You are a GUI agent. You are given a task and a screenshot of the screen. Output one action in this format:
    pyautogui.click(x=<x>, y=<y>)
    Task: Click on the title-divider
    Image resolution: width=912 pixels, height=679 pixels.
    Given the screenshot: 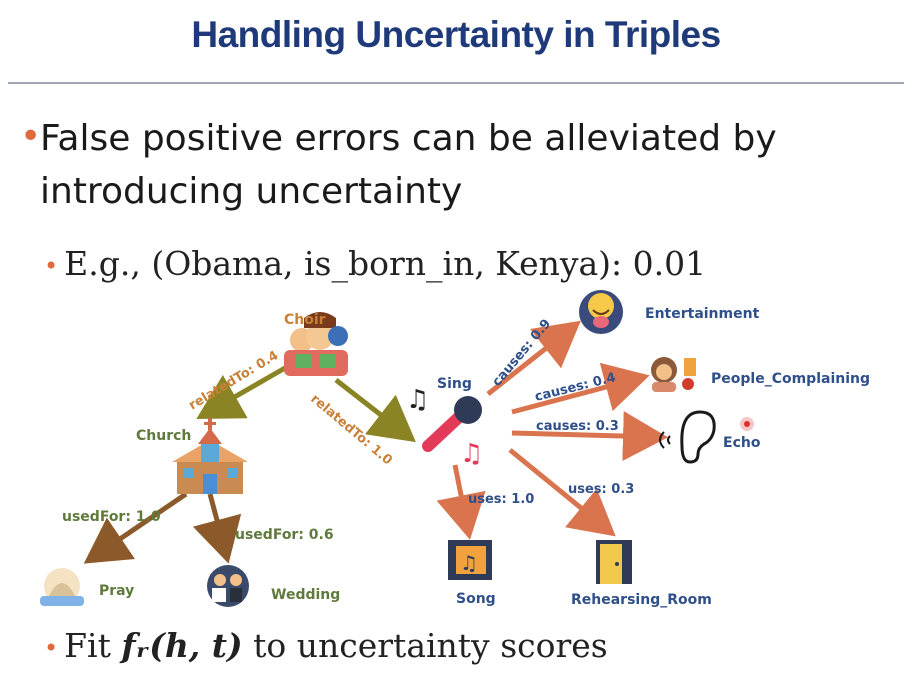 What is the action you would take?
    pyautogui.click(x=456, y=83)
    